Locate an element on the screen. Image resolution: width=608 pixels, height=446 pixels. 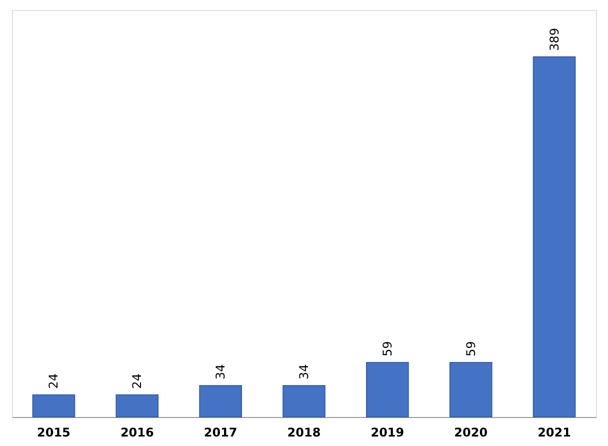
x-tick-label: 2019 is located at coordinates (387, 433).